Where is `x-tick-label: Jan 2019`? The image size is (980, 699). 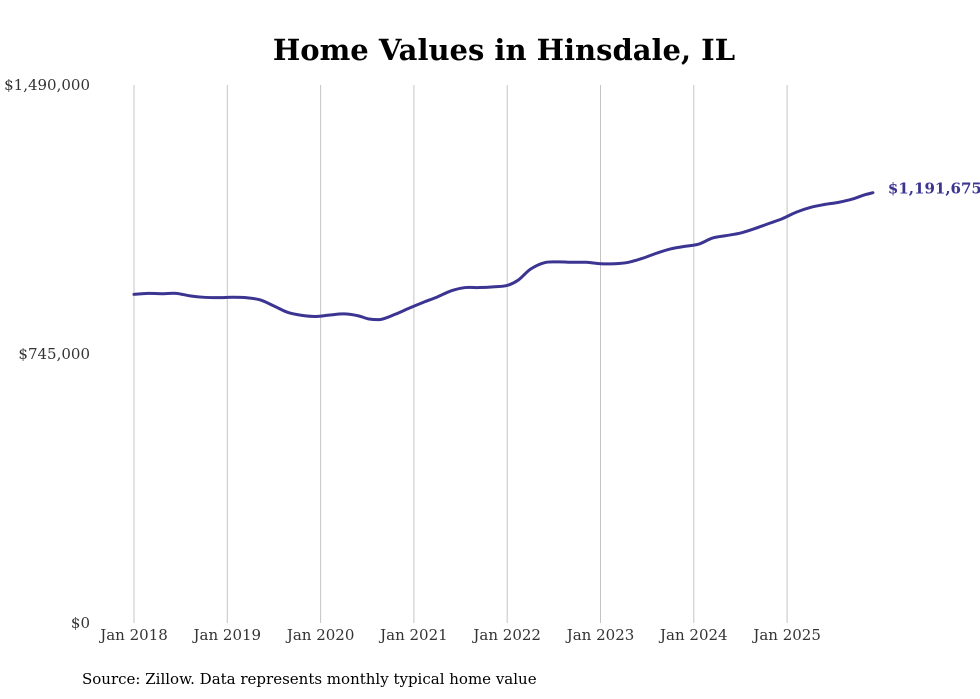
x-tick-label: Jan 2019 is located at coordinates (227, 635).